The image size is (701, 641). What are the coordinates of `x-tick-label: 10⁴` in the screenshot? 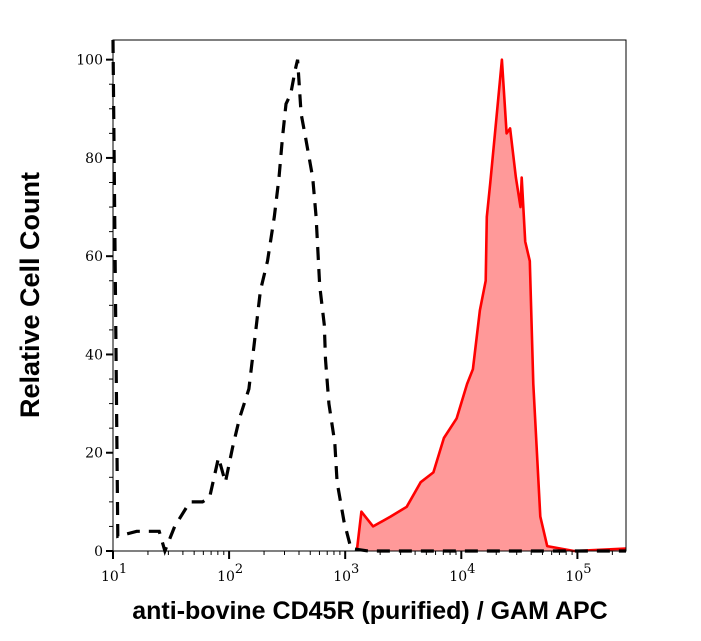 It's located at (462, 573).